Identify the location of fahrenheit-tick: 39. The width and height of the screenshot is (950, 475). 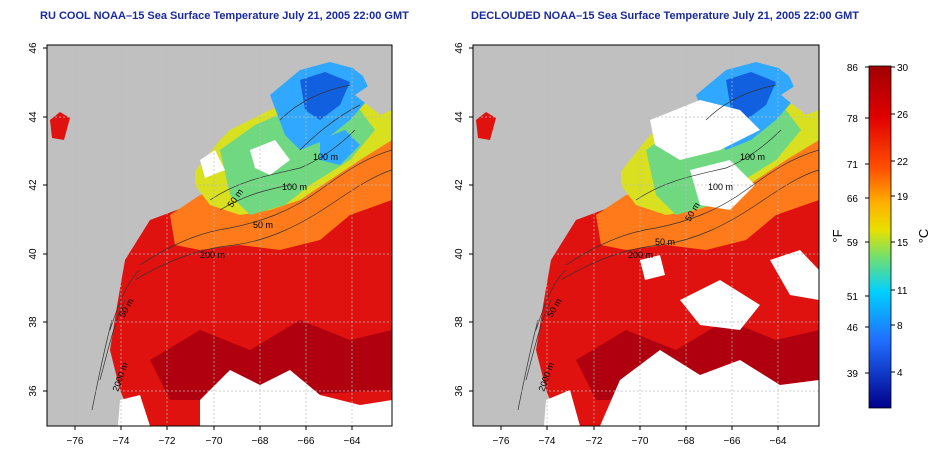
(853, 374).